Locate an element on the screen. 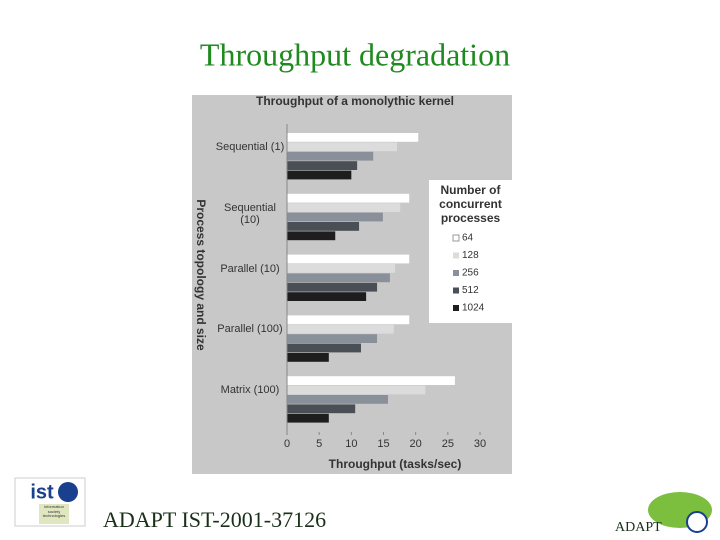 This screenshot has height=540, width=720. legend-title: Number of concurrent processes is located at coordinates (470, 204).